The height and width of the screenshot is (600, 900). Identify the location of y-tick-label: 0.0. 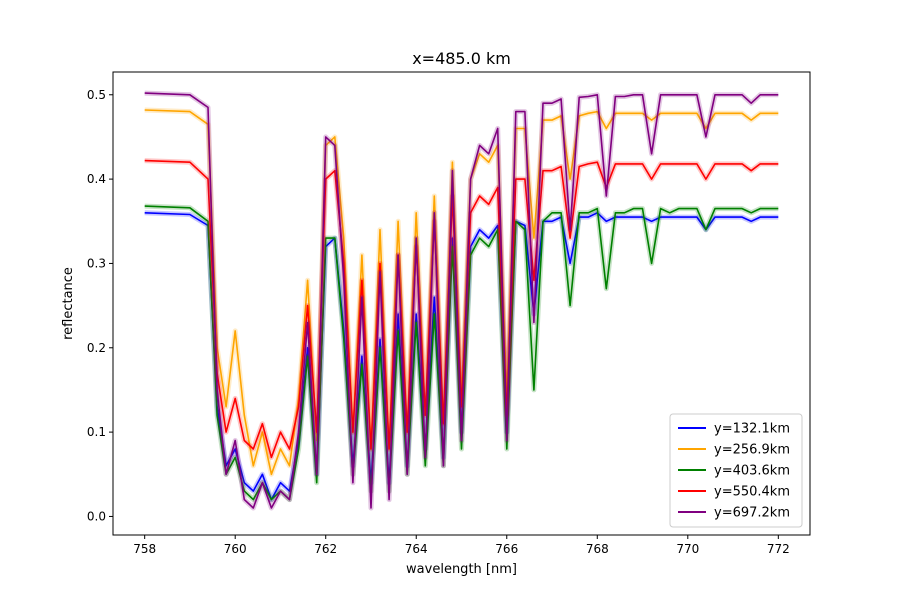
(96, 516).